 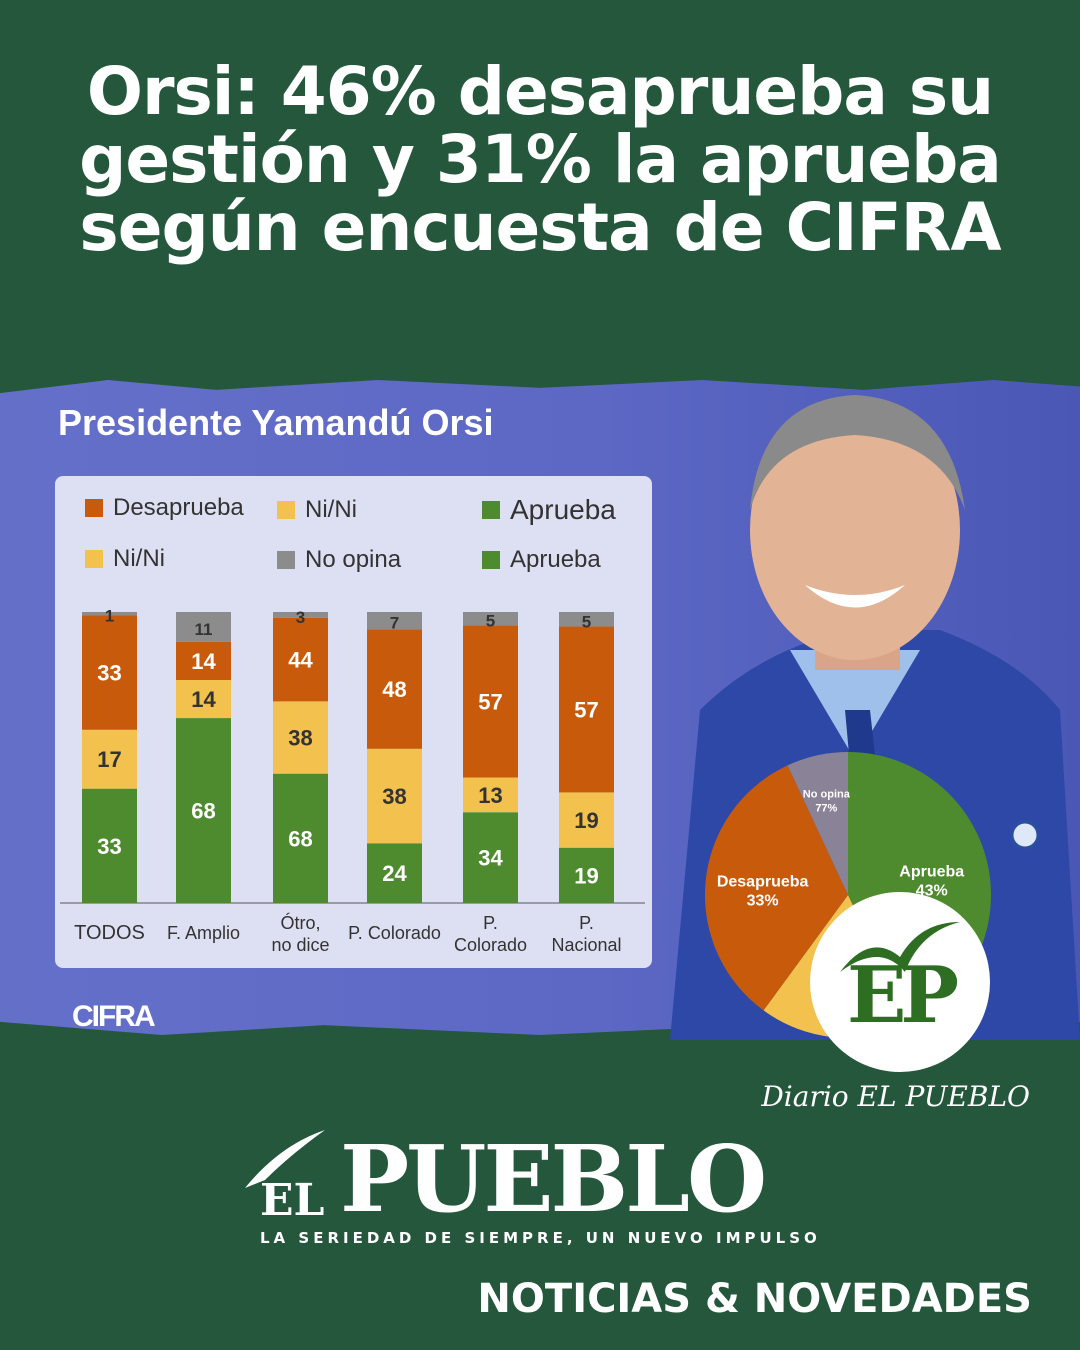 I want to click on el-pueblo-logo: EL PUEBLO, so click(x=530, y=1179).